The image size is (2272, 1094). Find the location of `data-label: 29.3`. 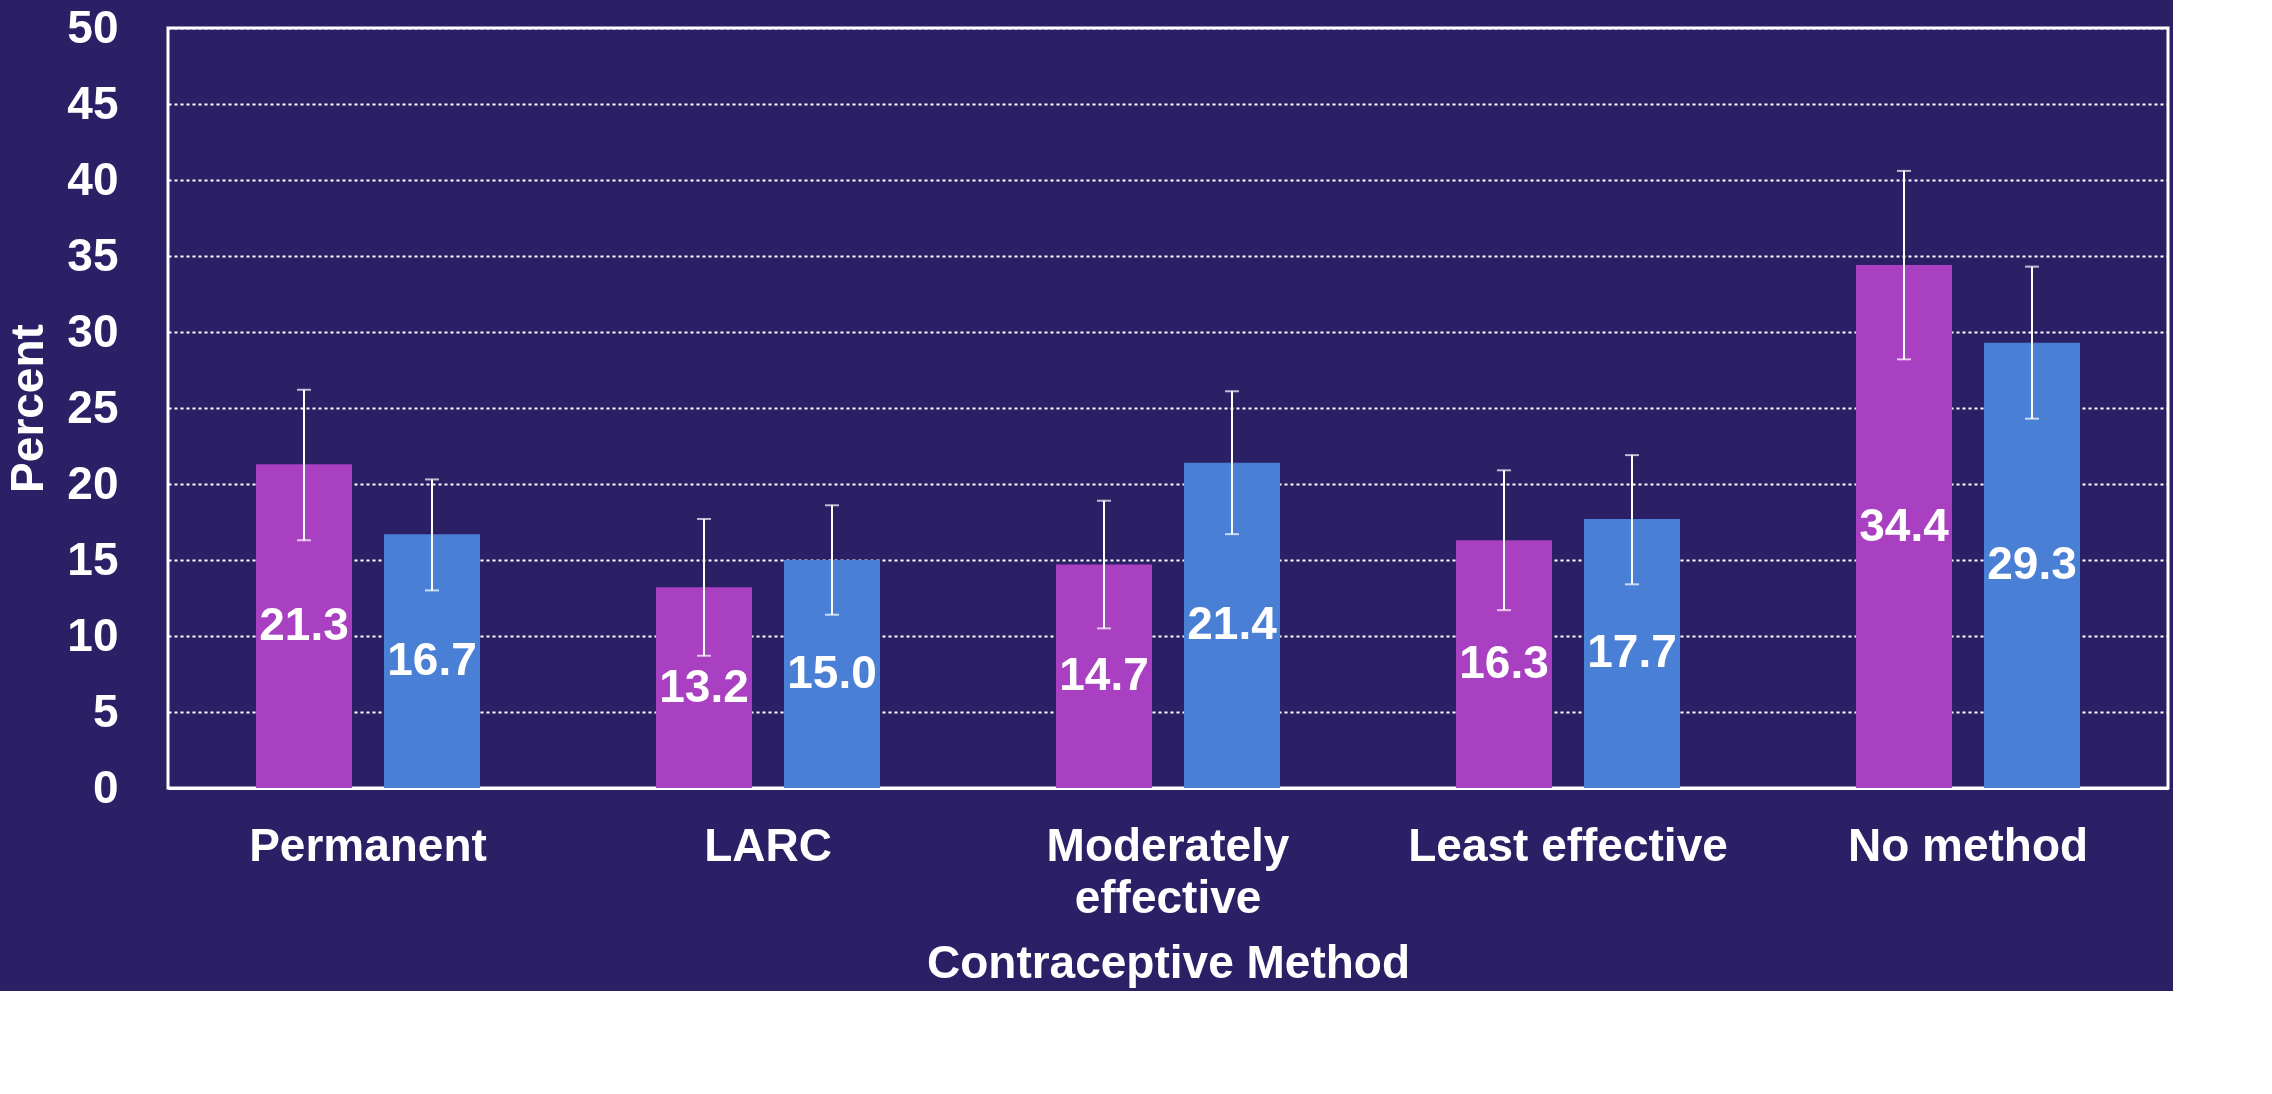

data-label: 29.3 is located at coordinates (2032, 563).